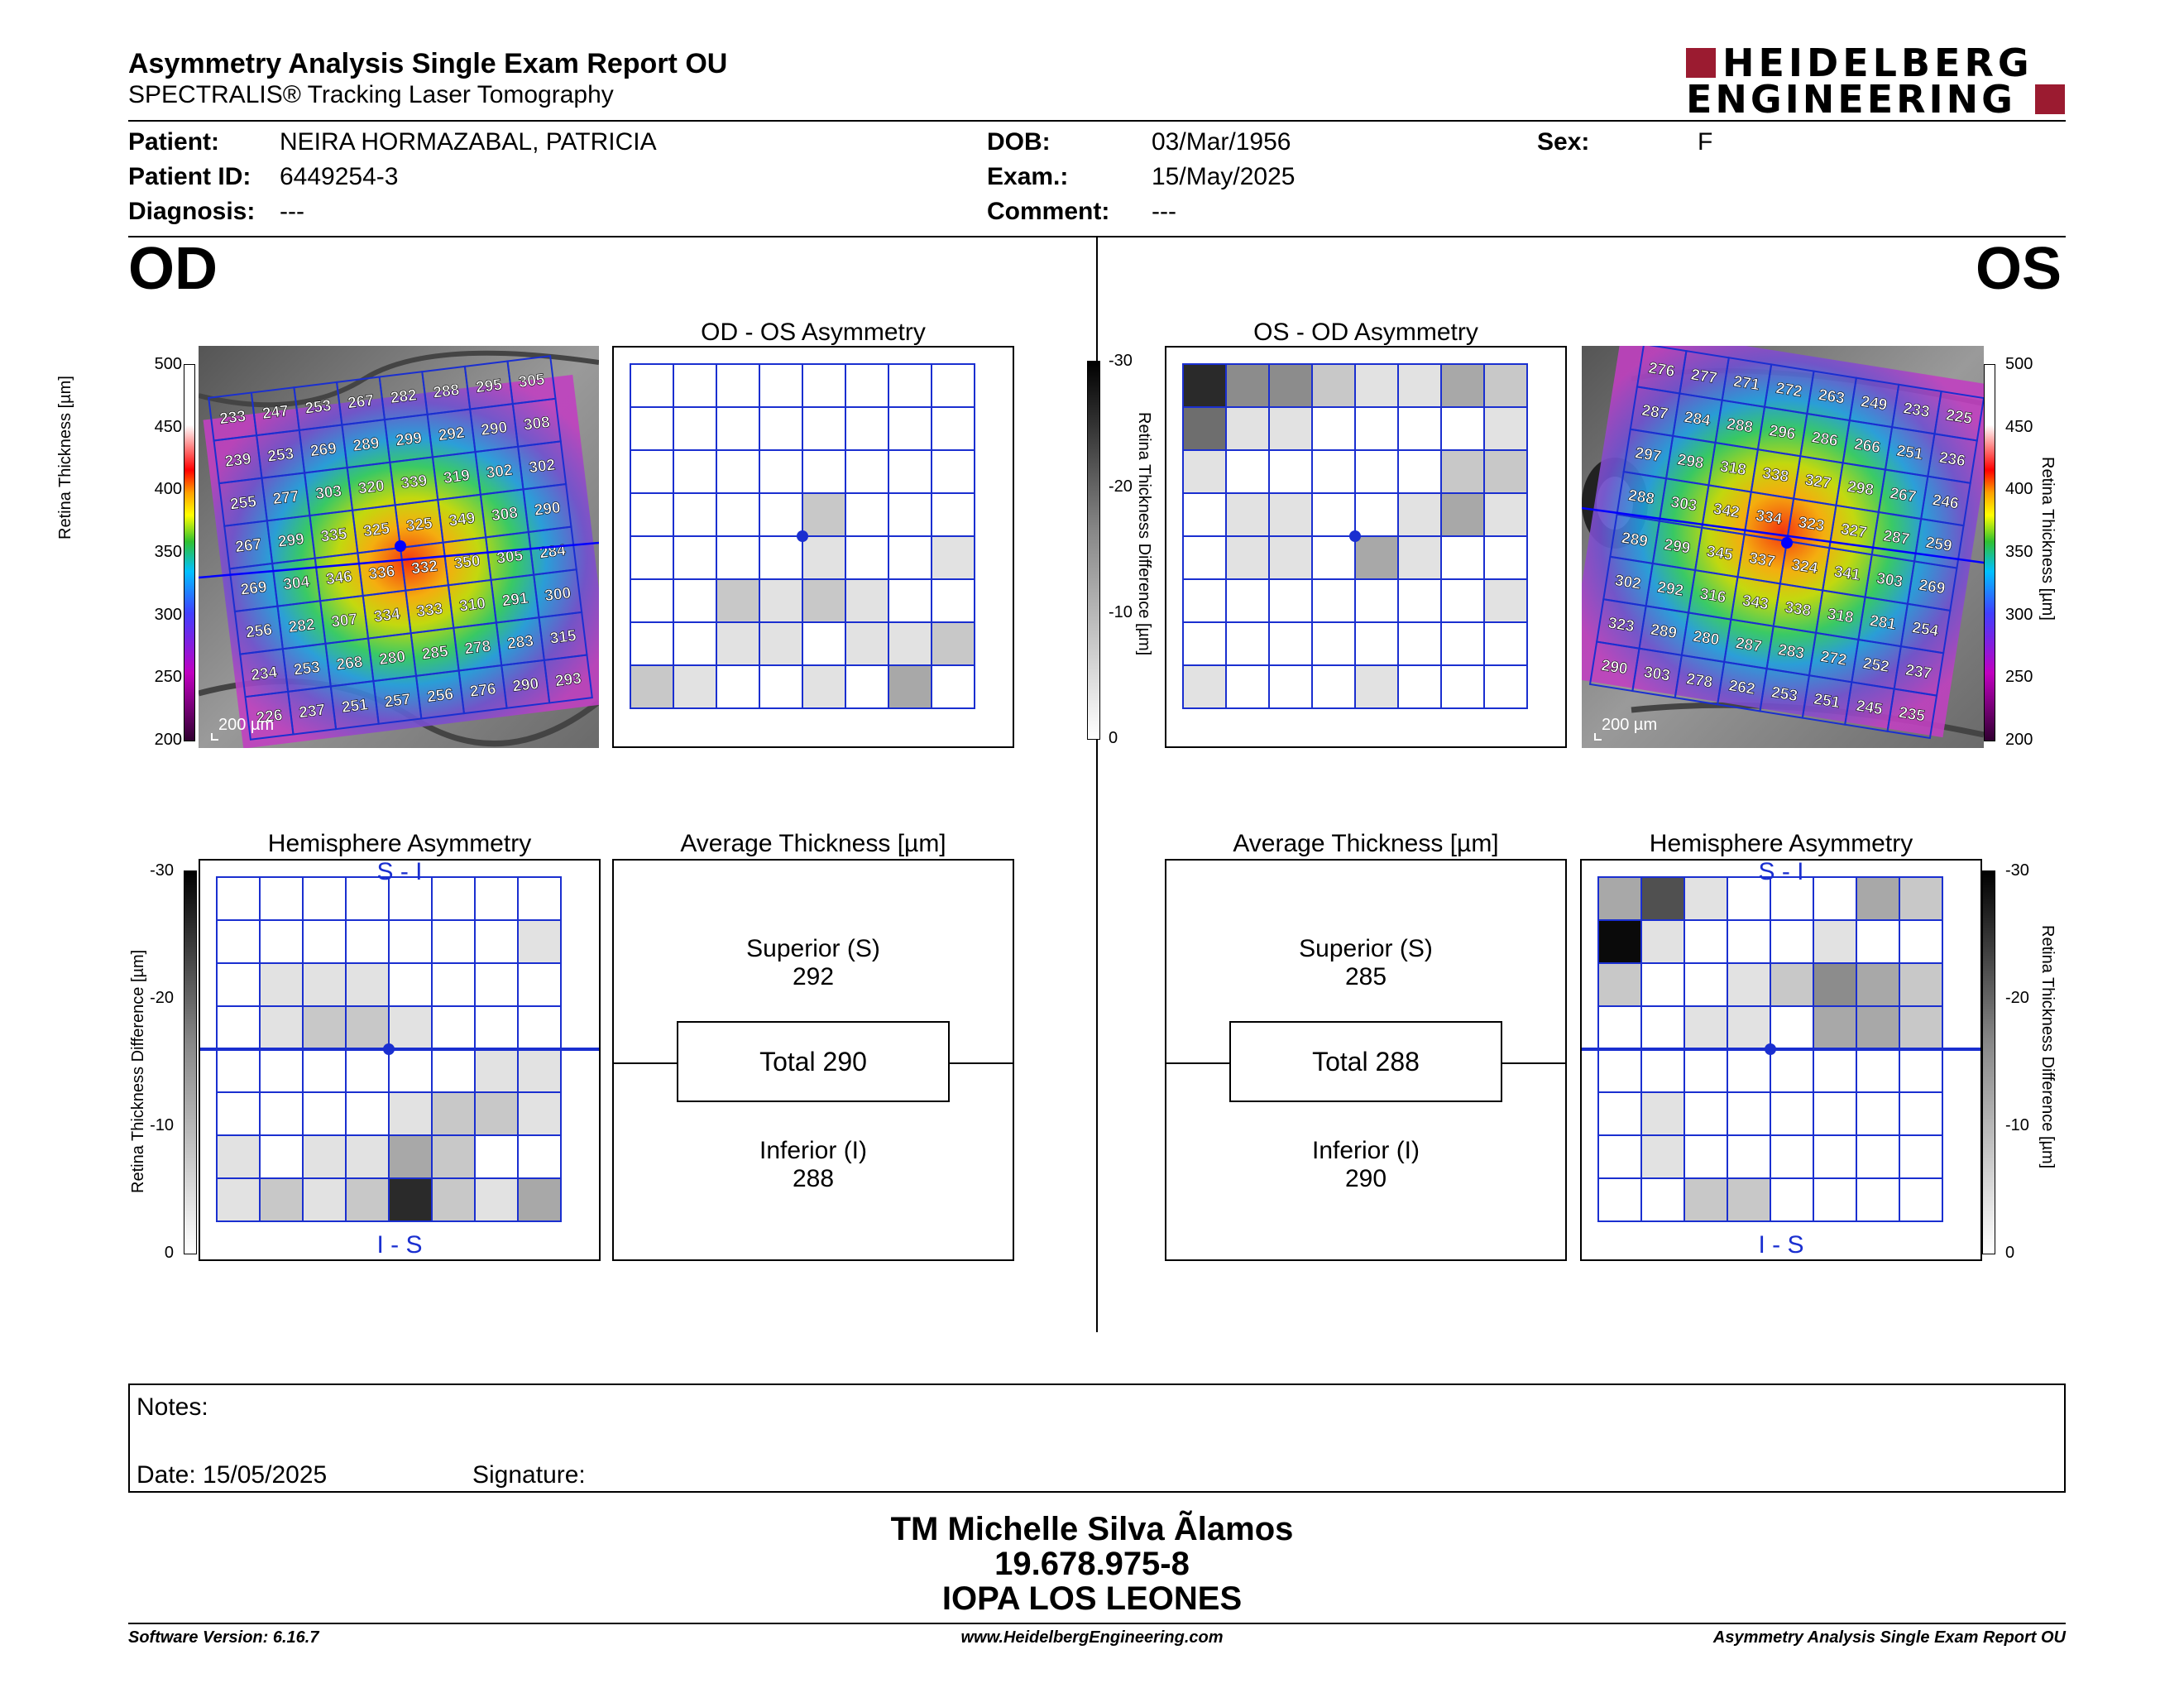 The image size is (2184, 1688). Describe the element at coordinates (1092, 1564) in the screenshot. I see `signer-rut: 19.678.975-8` at that location.